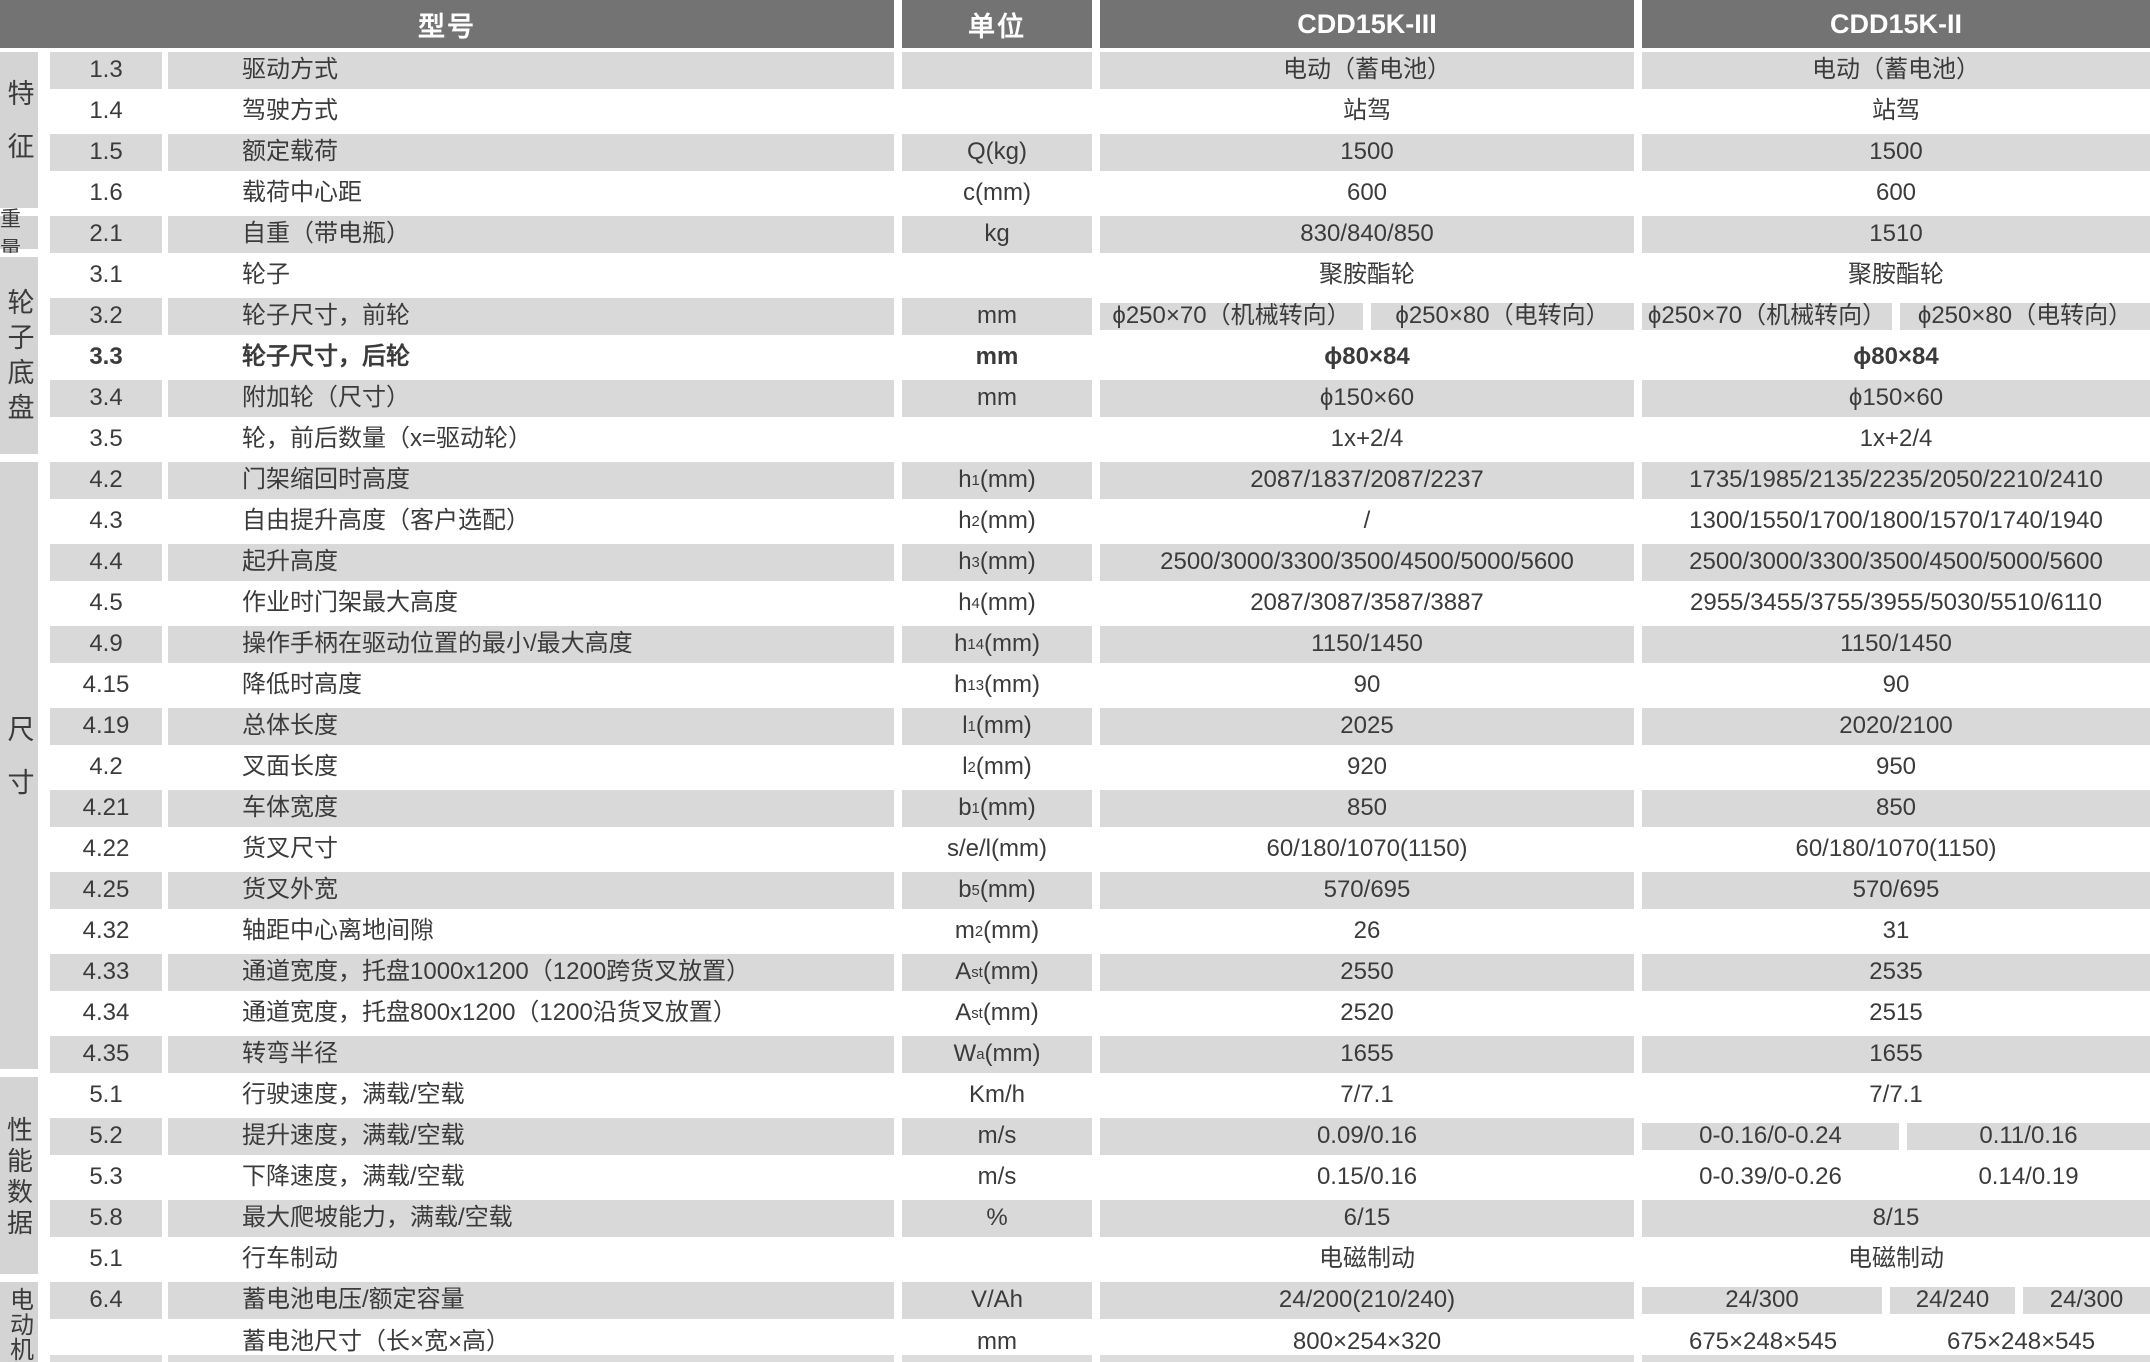 The image size is (2150, 1362). I want to click on value-cdd15k-iii: 1150/1450, so click(1367, 642).